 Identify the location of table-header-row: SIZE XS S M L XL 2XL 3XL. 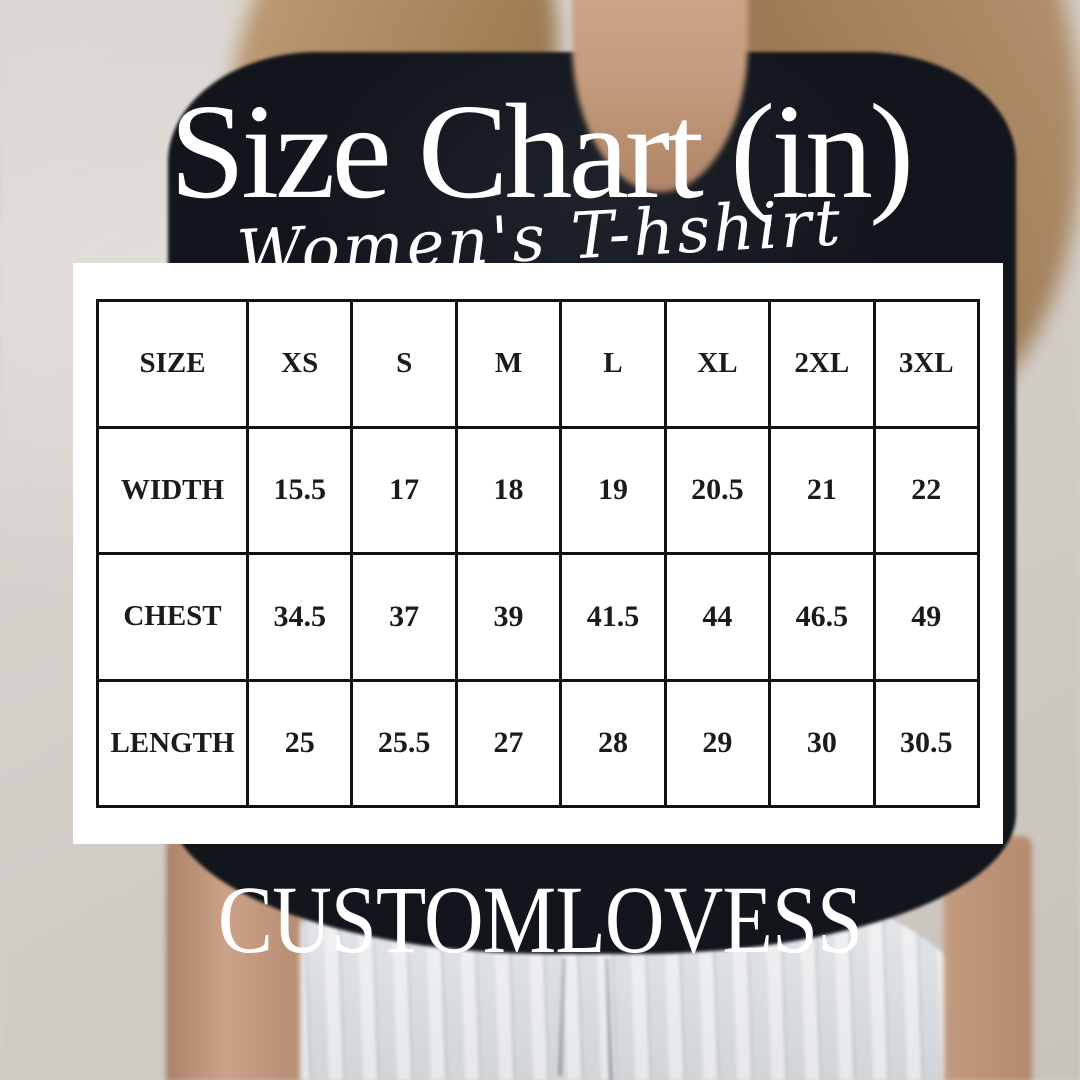
(538, 364).